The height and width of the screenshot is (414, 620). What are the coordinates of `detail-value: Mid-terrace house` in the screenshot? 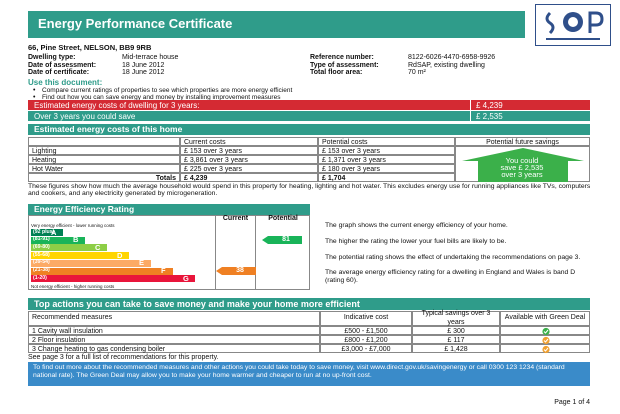 It's located at (150, 57).